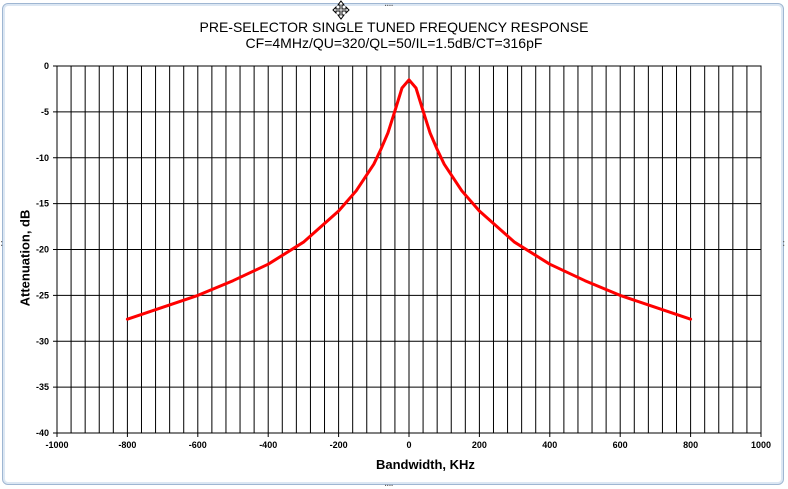 The height and width of the screenshot is (489, 788). Describe the element at coordinates (479, 445) in the screenshot. I see `x-tick-label: 200` at that location.